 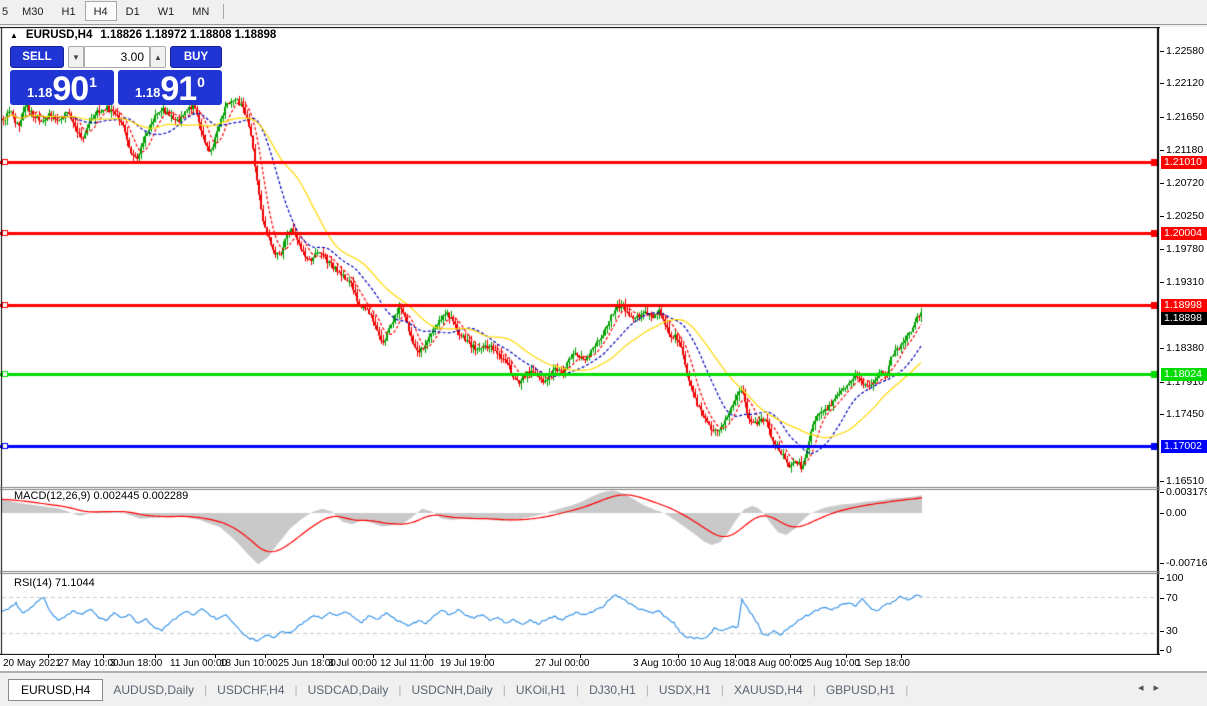 I want to click on price-scale-tick-label: 1.17450, so click(x=1185, y=414).